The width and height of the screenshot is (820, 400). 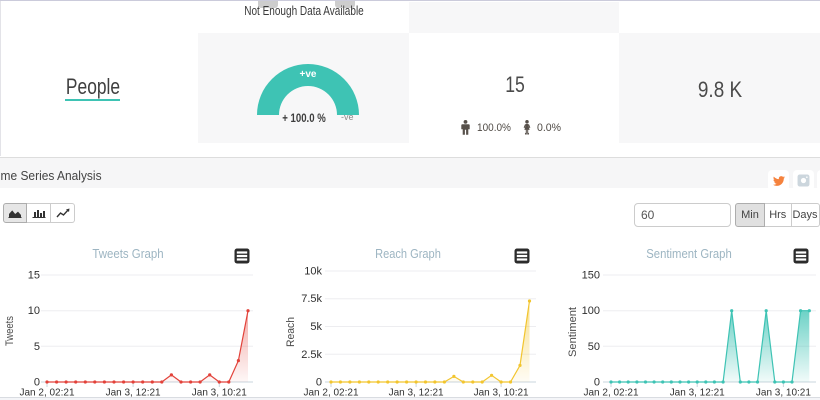 What do you see at coordinates (34, 311) in the screenshot?
I see `svg-text: 10` at bounding box center [34, 311].